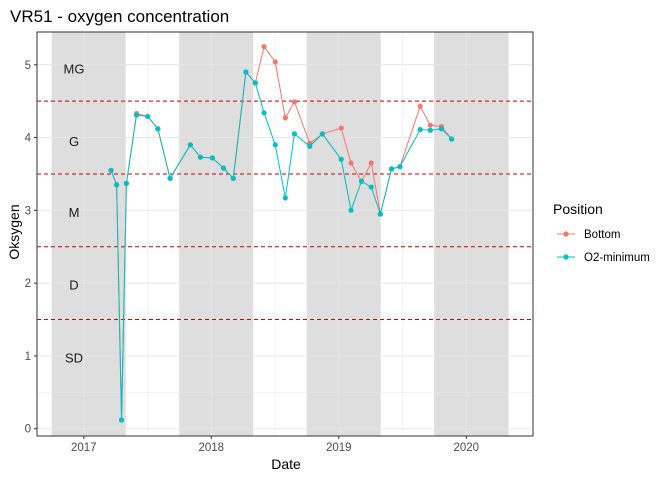 This screenshot has height=480, width=672. Describe the element at coordinates (14, 231) in the screenshot. I see `y-axis-title: Oksygen` at that location.